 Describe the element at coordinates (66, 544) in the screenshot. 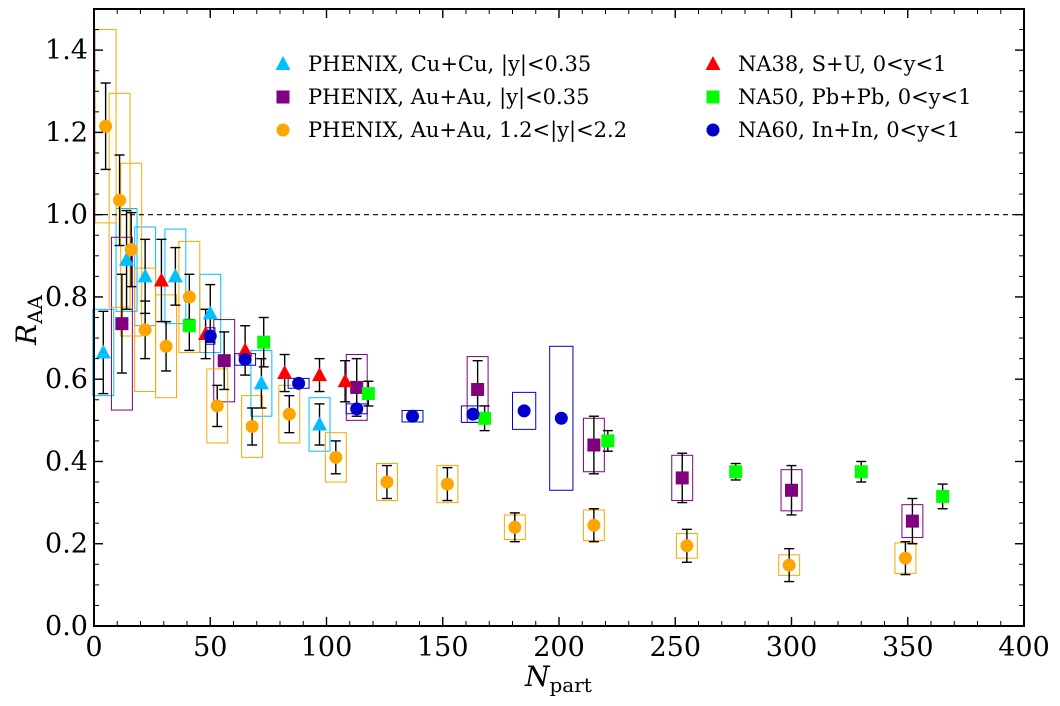

I see `y-tick-label-1: 0.2` at that location.